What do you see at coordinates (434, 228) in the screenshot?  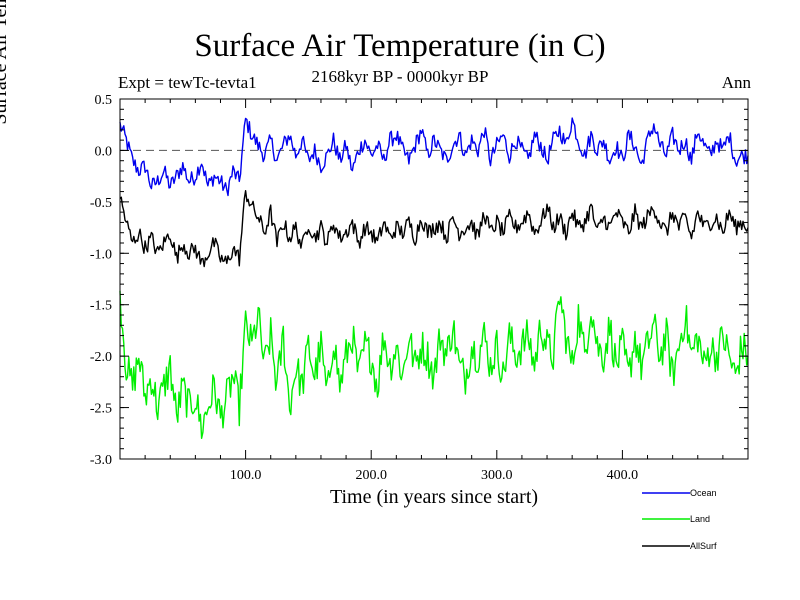 I see `series-line-allsurf` at bounding box center [434, 228].